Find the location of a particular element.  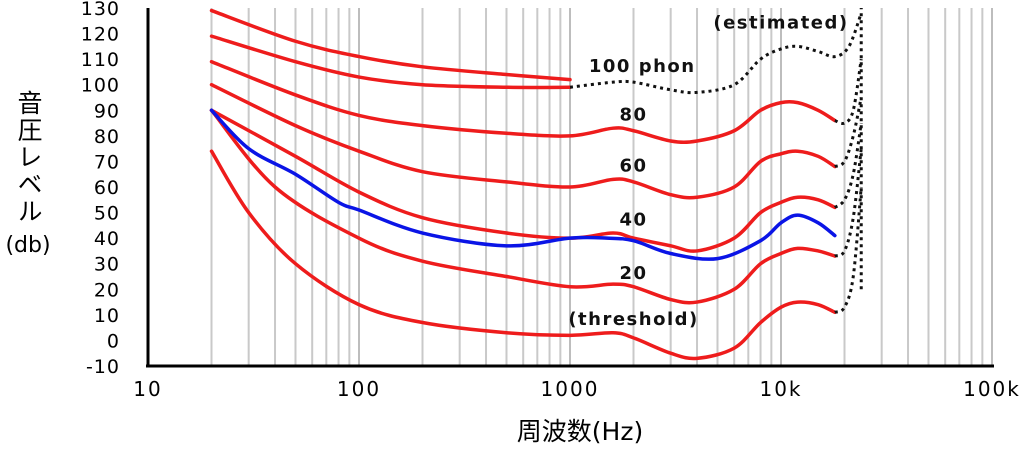

y-axis-unit: (db) is located at coordinates (28, 245).